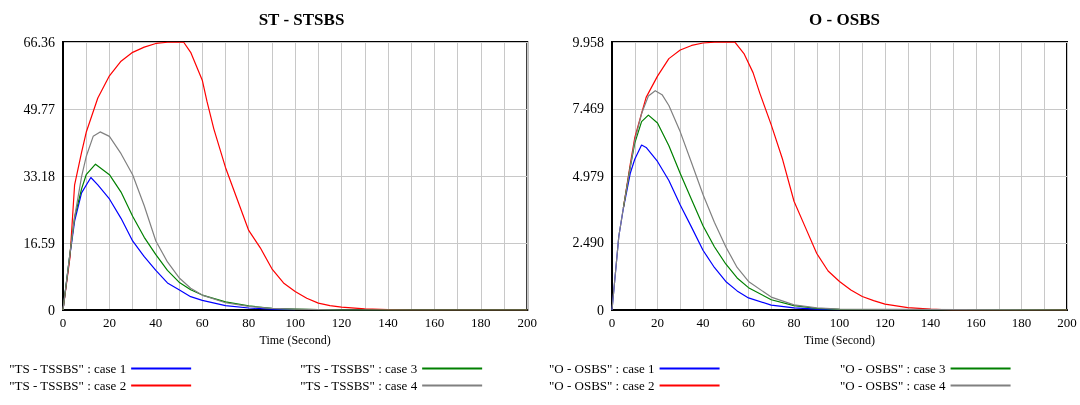 This screenshot has height=405, width=1080. What do you see at coordinates (601, 368) in the screenshot?
I see `legend-label: "O - OSBS" : case 1` at bounding box center [601, 368].